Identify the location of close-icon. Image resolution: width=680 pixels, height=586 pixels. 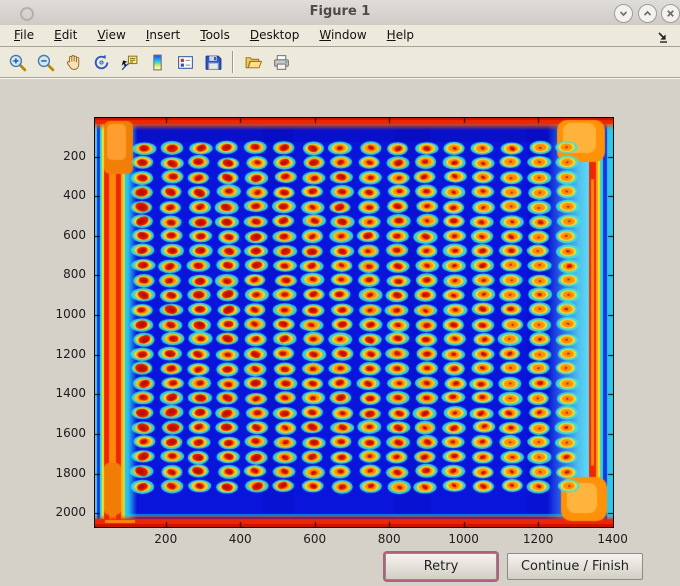
(670, 13).